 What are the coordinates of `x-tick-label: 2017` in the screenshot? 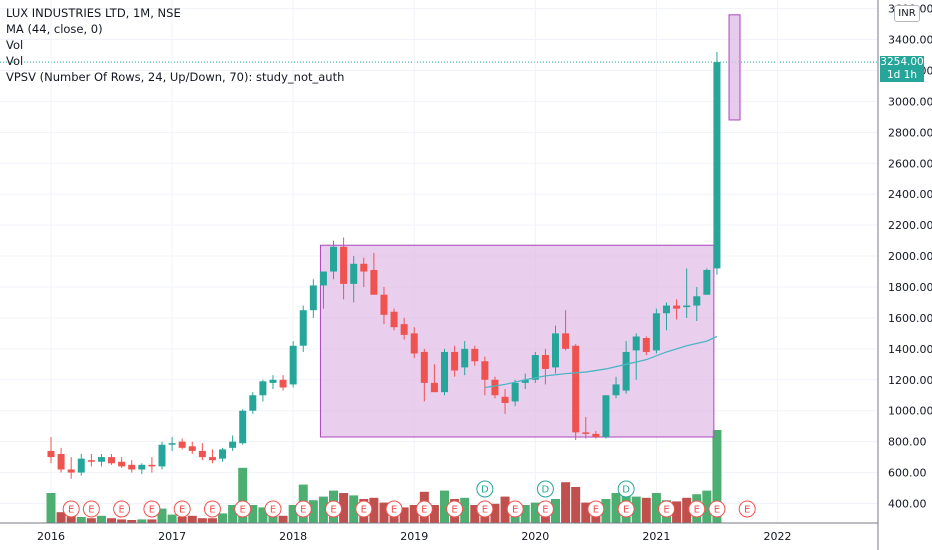 It's located at (172, 536).